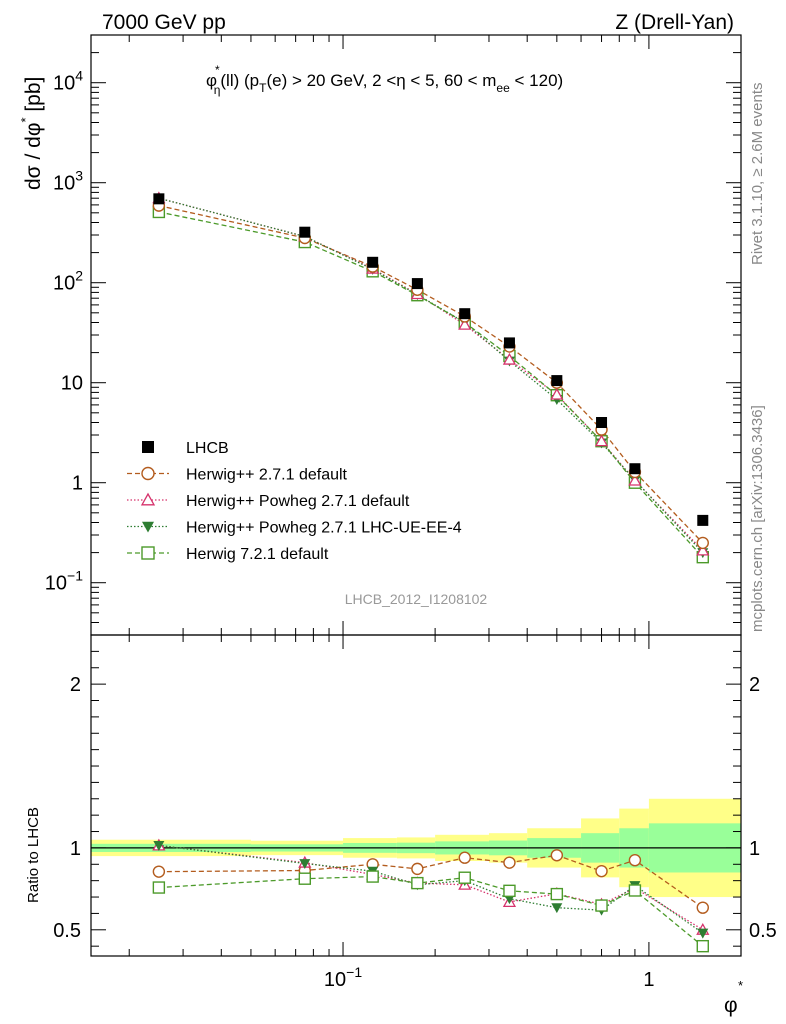  Describe the element at coordinates (731, 1005) in the screenshot. I see `x-axis-label: φ` at that location.